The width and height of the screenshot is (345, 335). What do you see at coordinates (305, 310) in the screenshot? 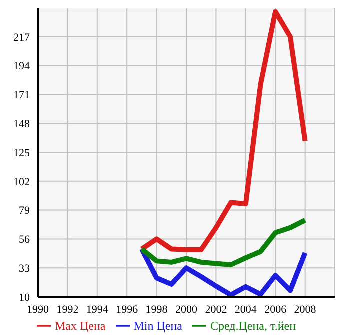
I see `x-tick-label: 2008` at bounding box center [305, 310].